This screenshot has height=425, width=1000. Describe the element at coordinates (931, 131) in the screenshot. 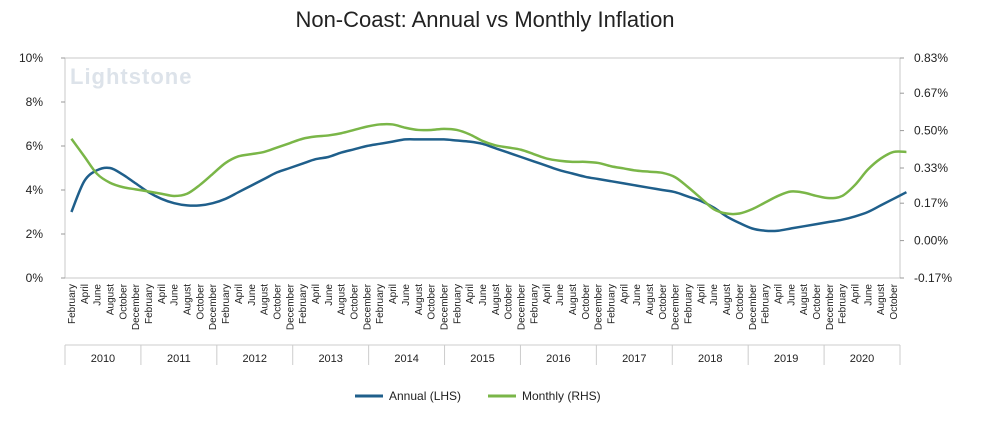

I see `y2-tick-label: 0.50%` at that location.